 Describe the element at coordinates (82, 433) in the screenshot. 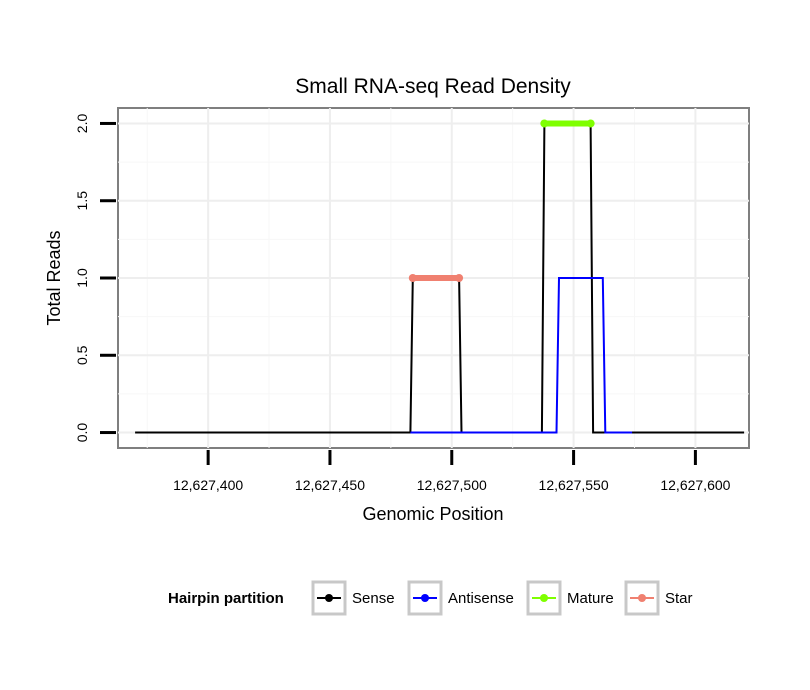

I see `y-tick-label: 0.0` at that location.